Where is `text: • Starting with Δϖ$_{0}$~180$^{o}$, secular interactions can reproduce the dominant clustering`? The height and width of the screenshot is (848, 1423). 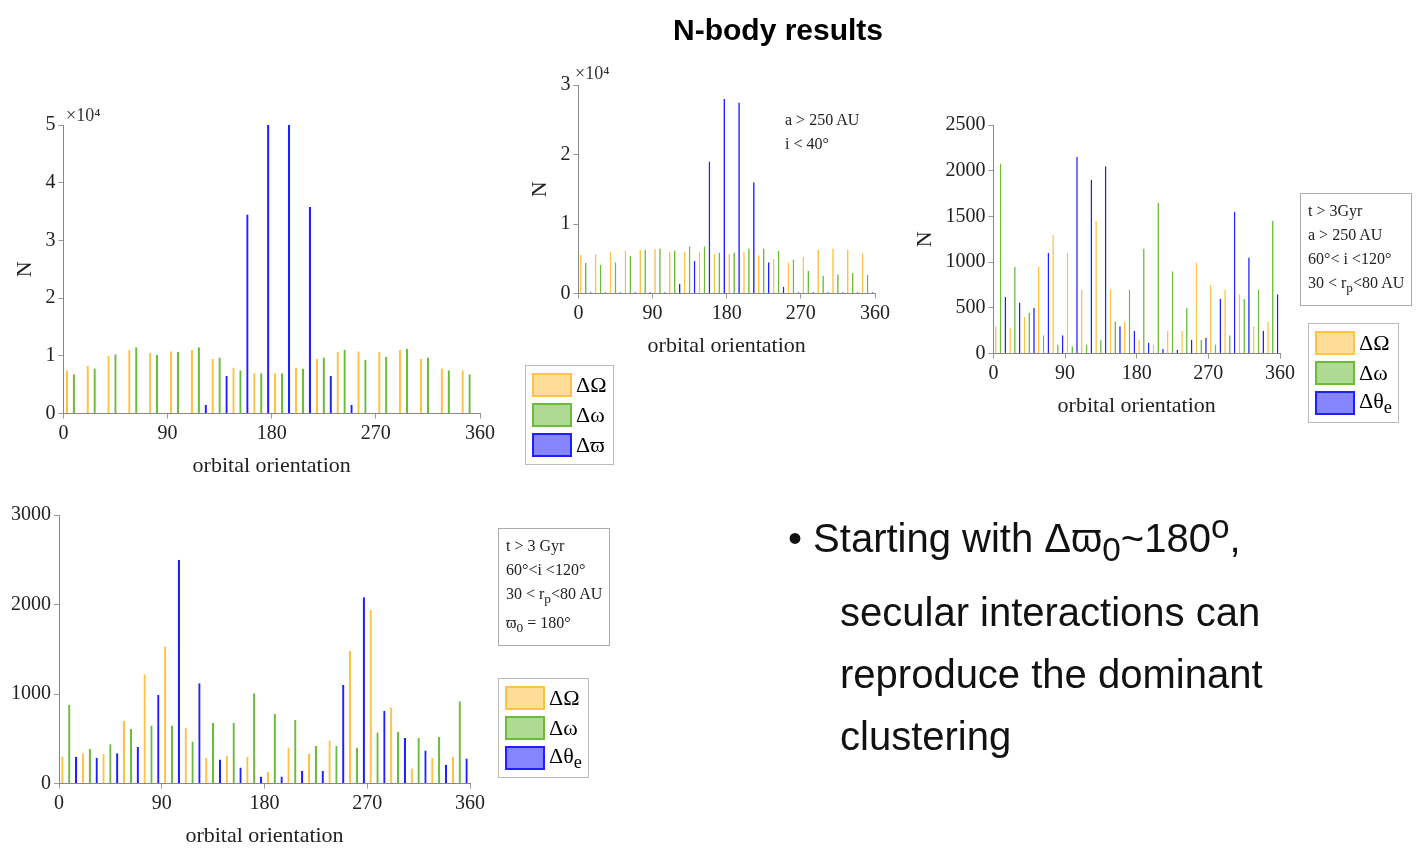
text: • Starting with Δϖ$_{0}$~180$^{o}$, secular interactions can reproduce the dominant clustering is located at coordinates (1026, 634).